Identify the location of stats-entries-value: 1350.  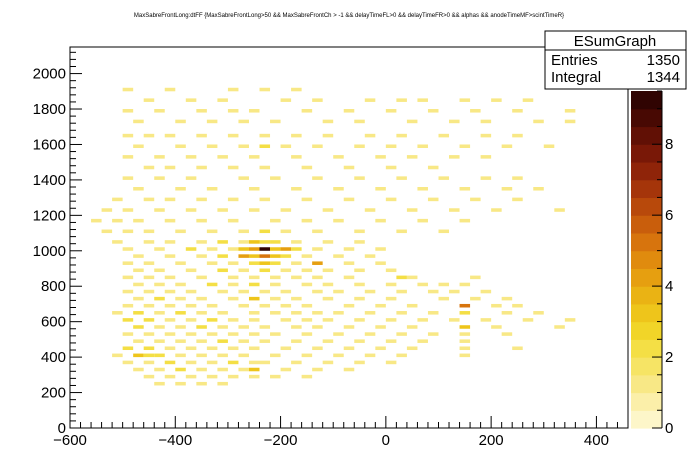
(663, 60).